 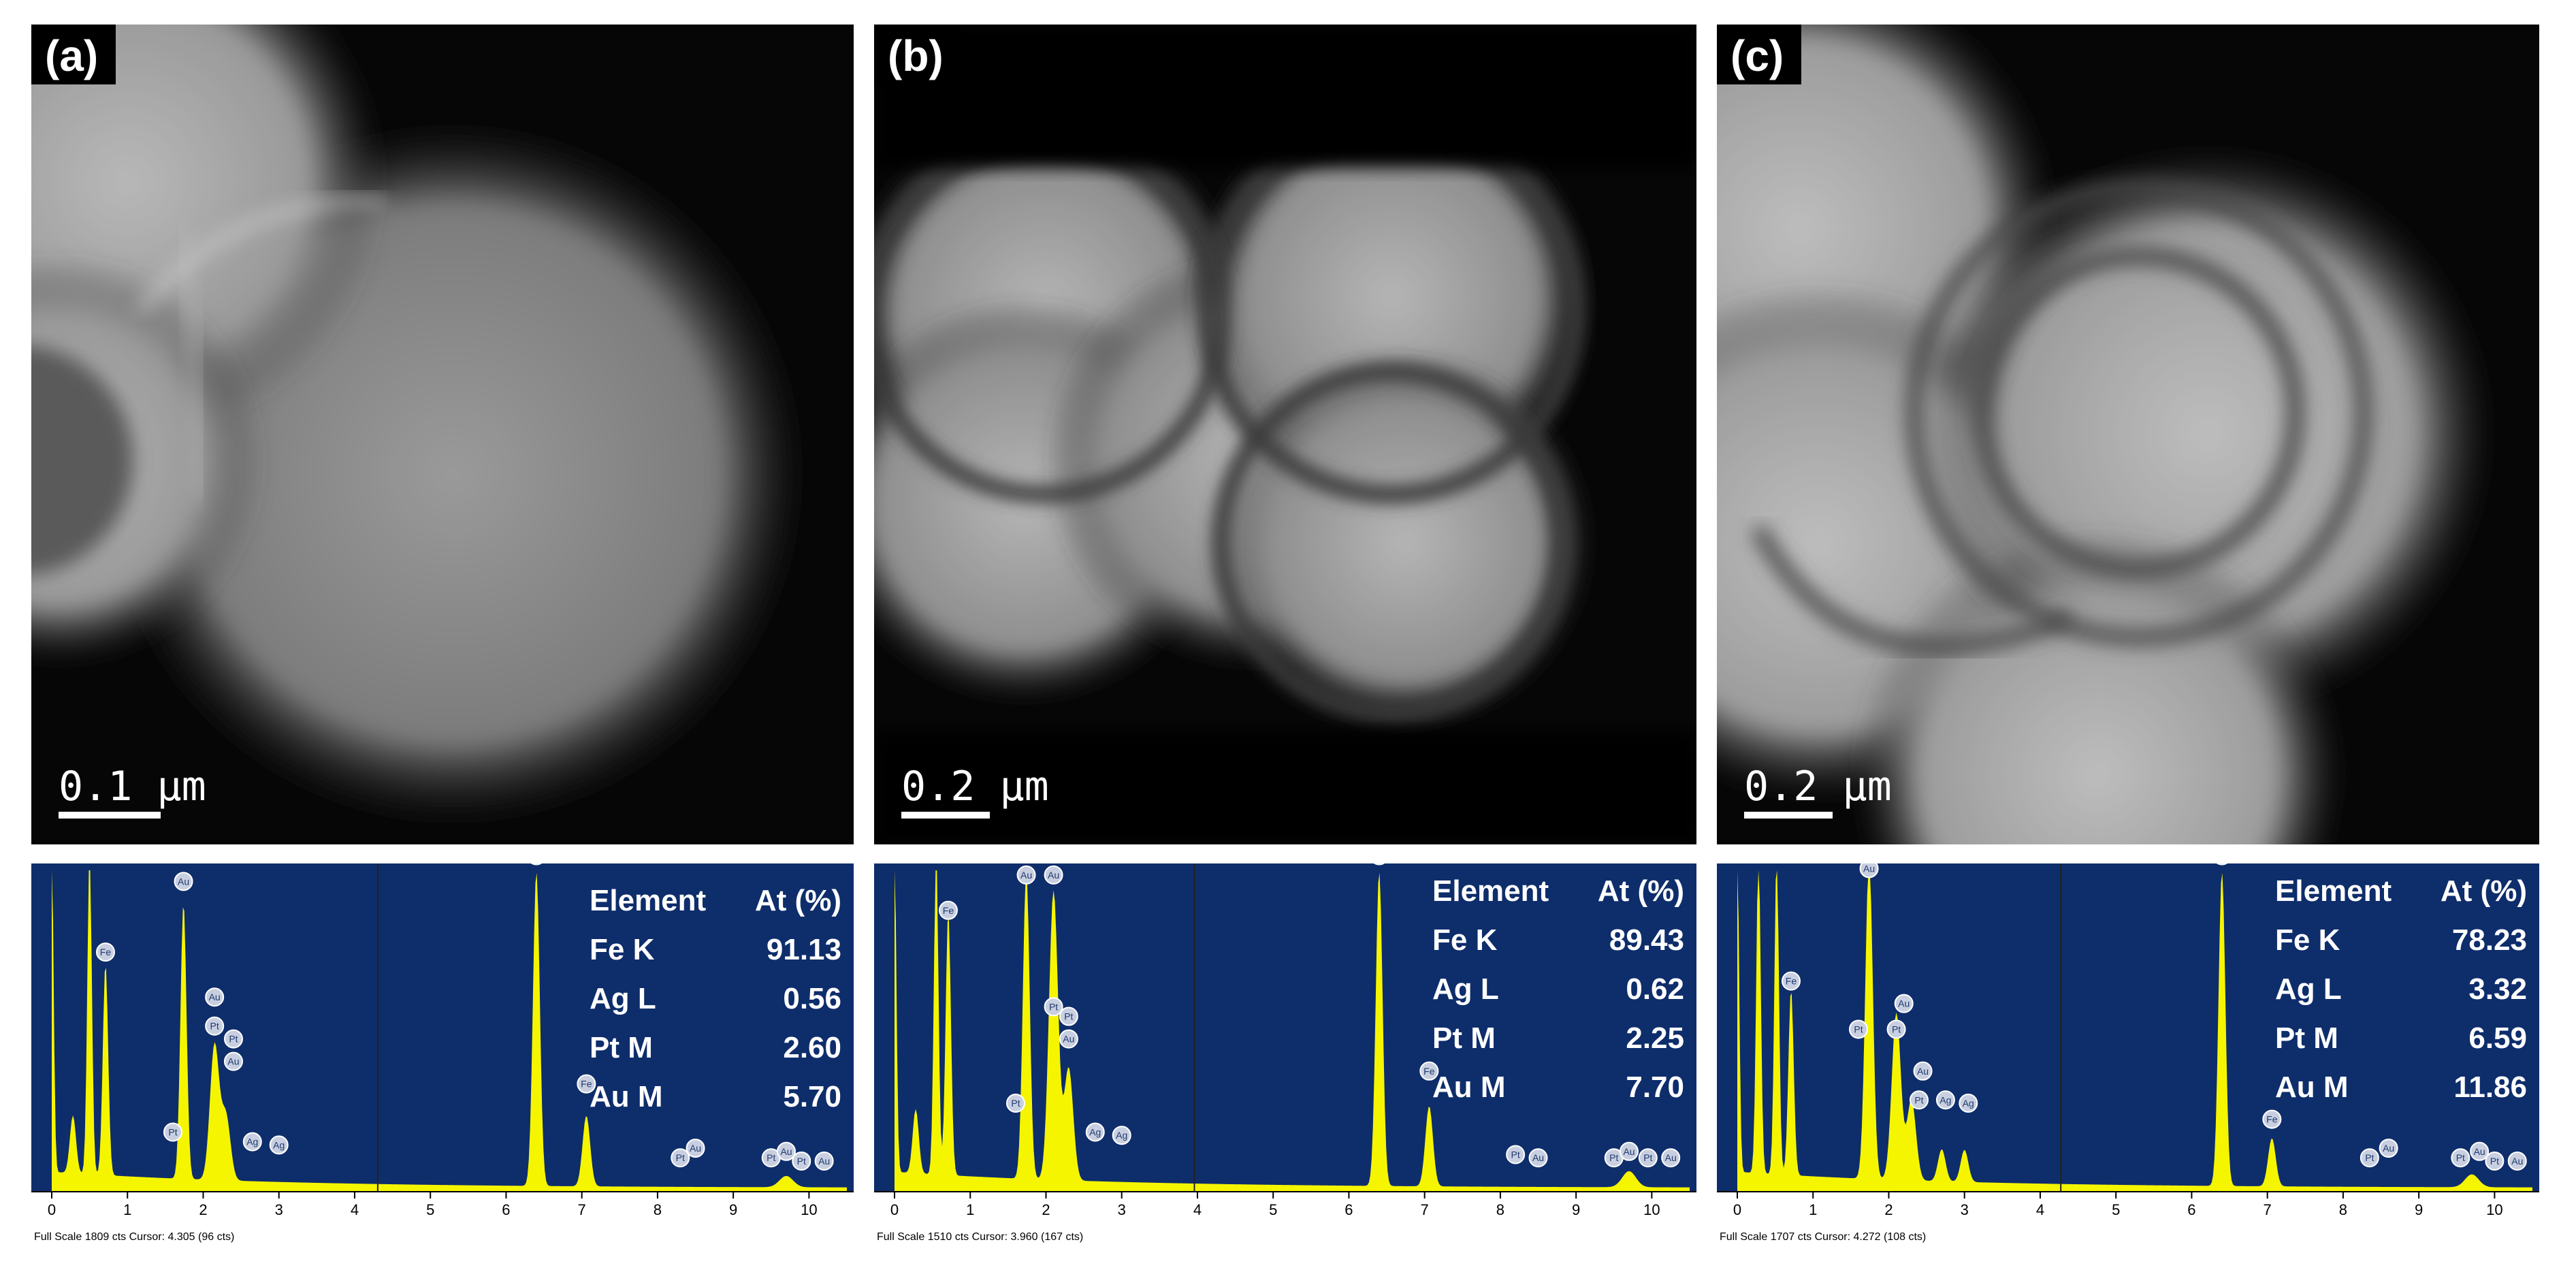 I want to click on header-element-a: Element, so click(x=648, y=900).